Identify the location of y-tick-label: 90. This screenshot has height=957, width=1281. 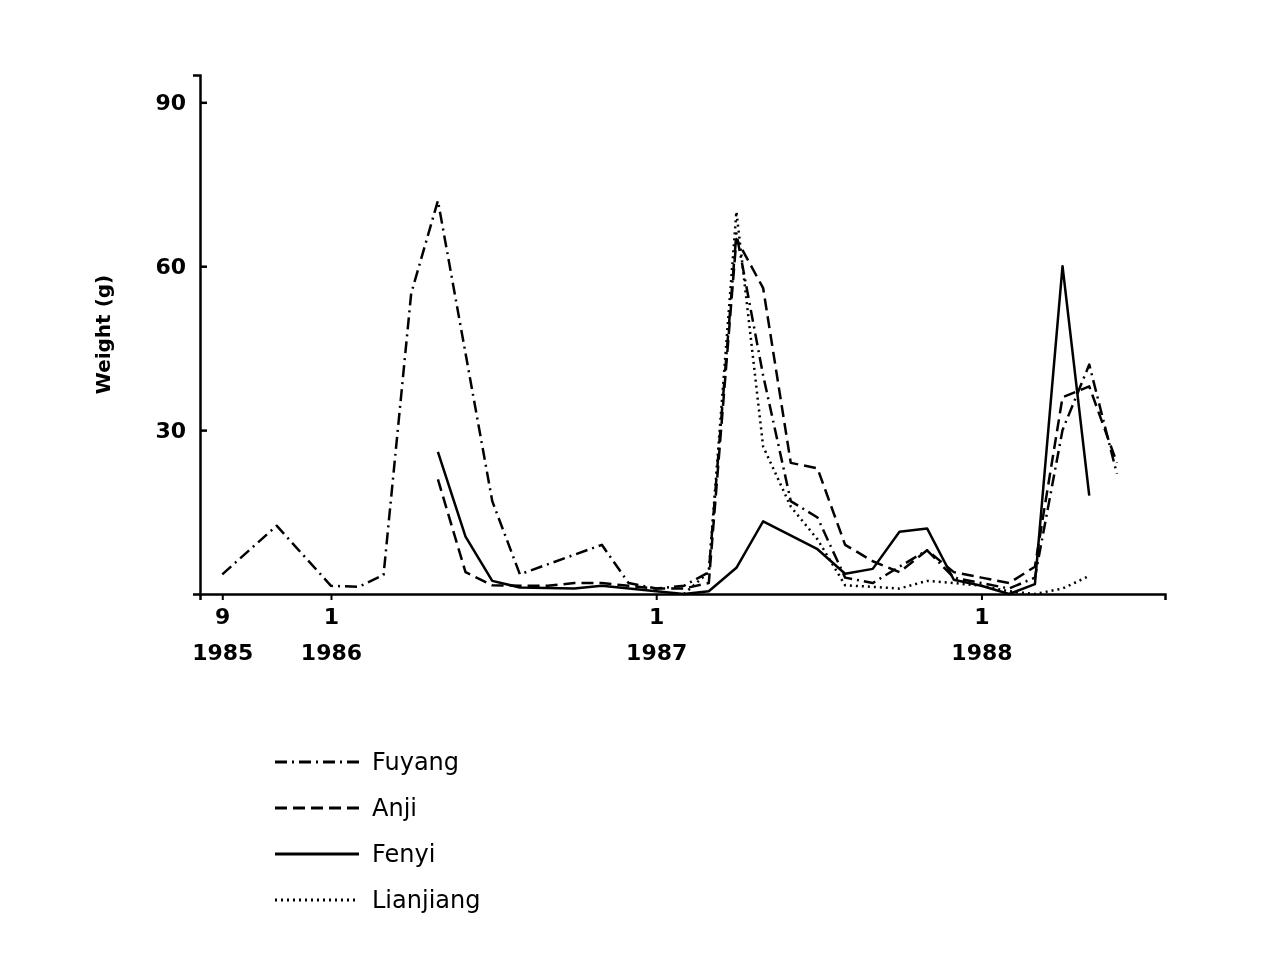
(170, 102).